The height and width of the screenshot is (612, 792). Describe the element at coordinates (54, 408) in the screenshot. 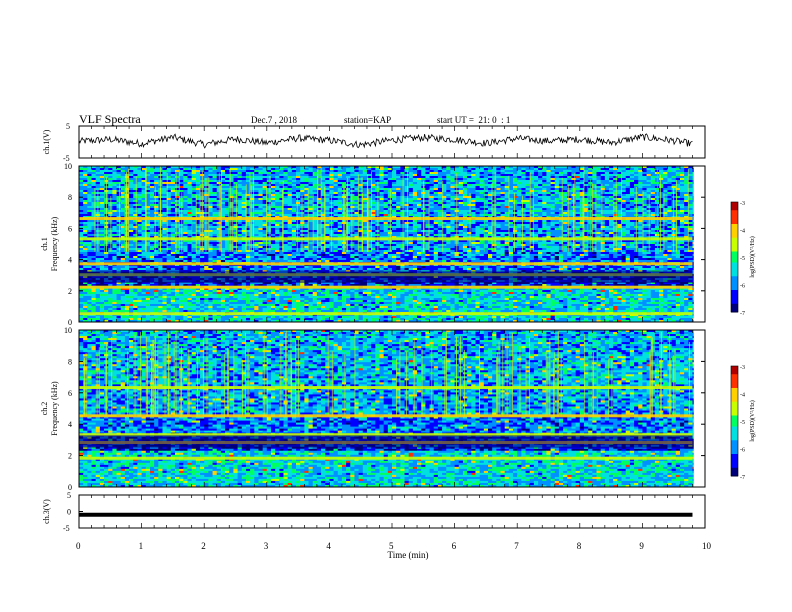

I see `ch2-spec-ylabel-freq: Frequency (kHz)` at that location.